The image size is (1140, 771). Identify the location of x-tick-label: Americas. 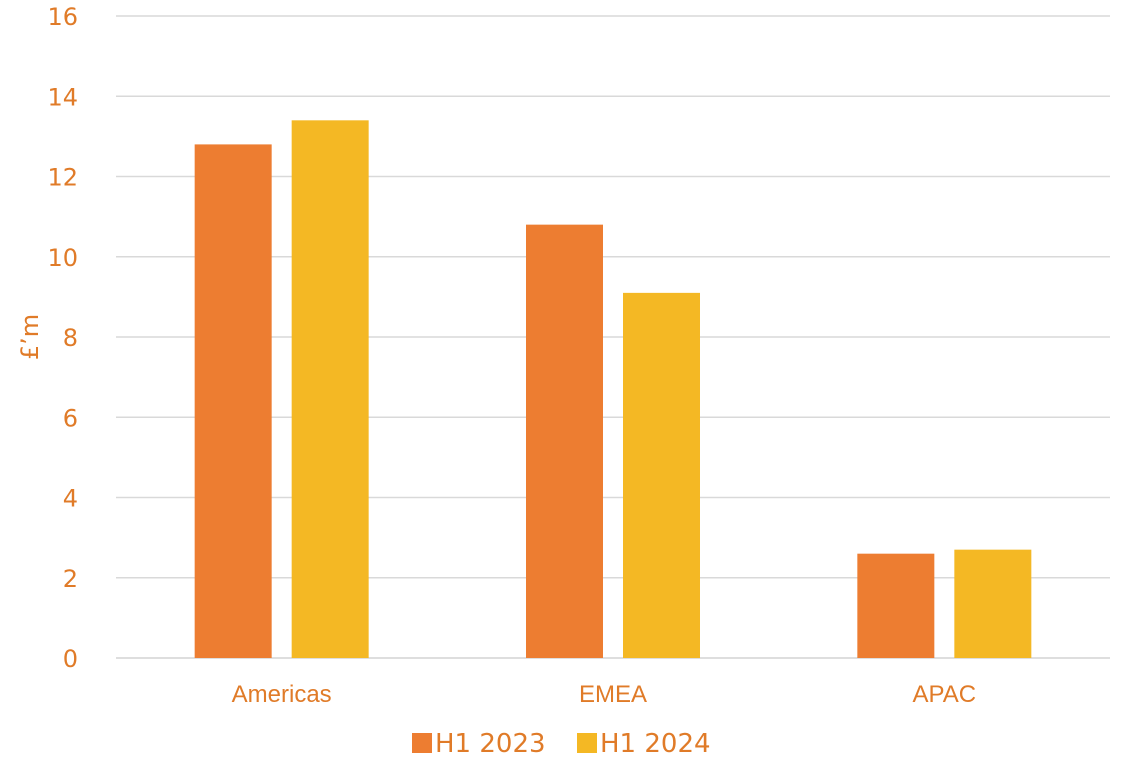
(282, 694).